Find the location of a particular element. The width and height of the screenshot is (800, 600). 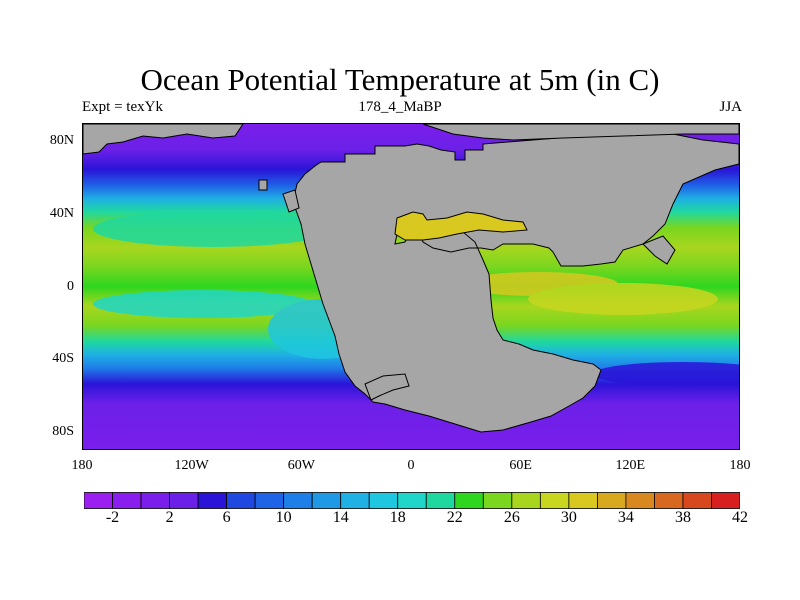

lon-tick-label: 120E is located at coordinates (630, 465).